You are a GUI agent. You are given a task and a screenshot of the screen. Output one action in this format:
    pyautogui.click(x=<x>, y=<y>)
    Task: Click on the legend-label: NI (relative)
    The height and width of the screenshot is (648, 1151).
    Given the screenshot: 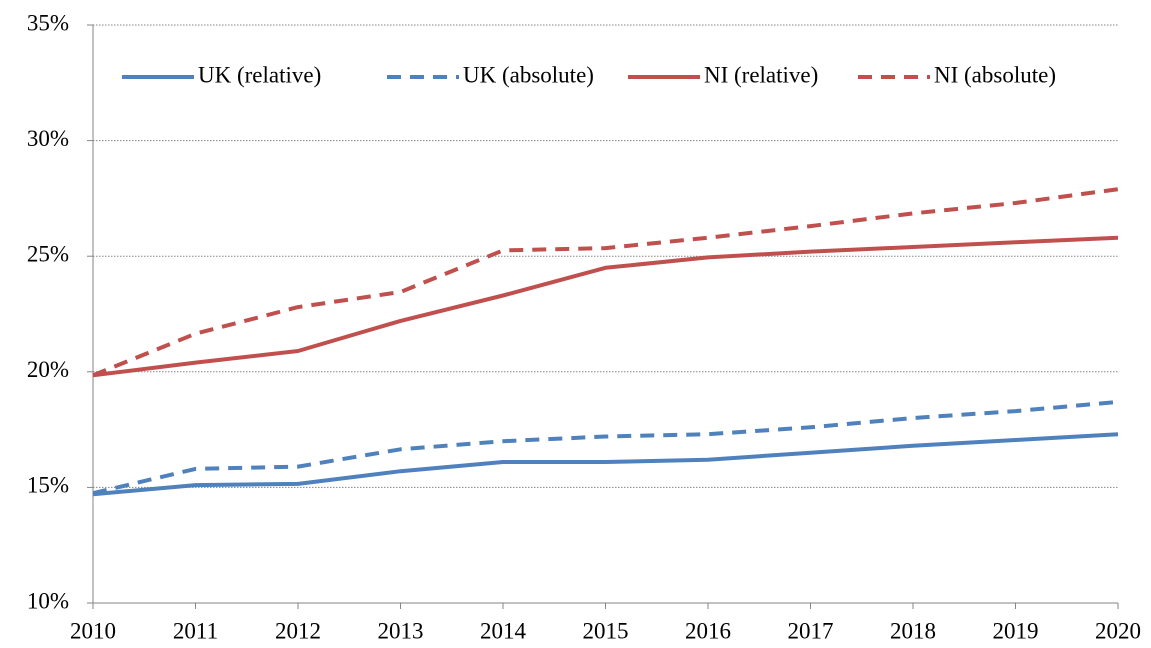 What is the action you would take?
    pyautogui.click(x=761, y=74)
    